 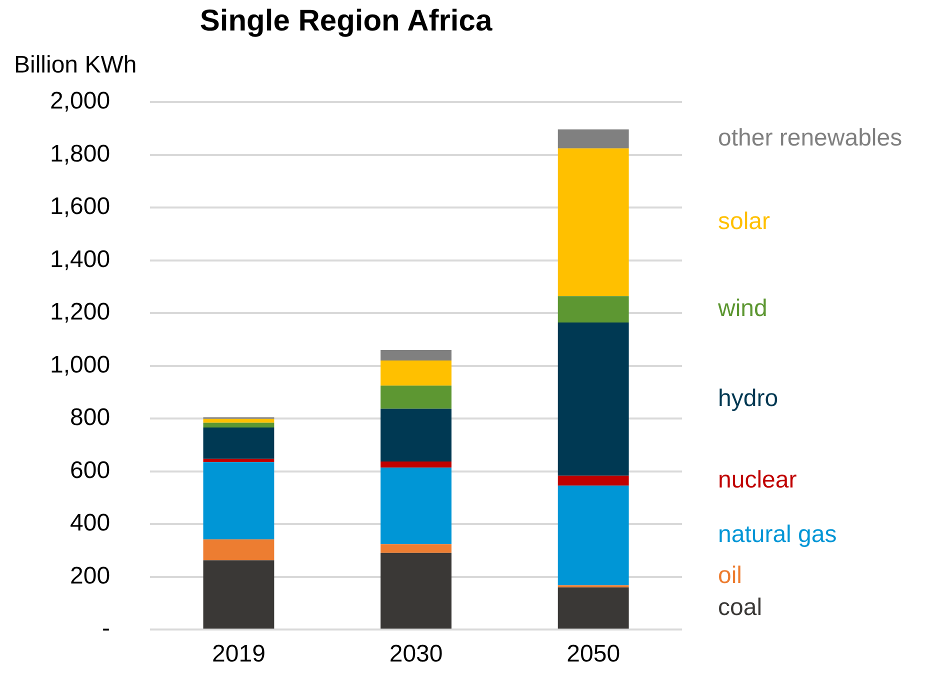 What do you see at coordinates (80, 154) in the screenshot?
I see `y-tick-label: 1,800` at bounding box center [80, 154].